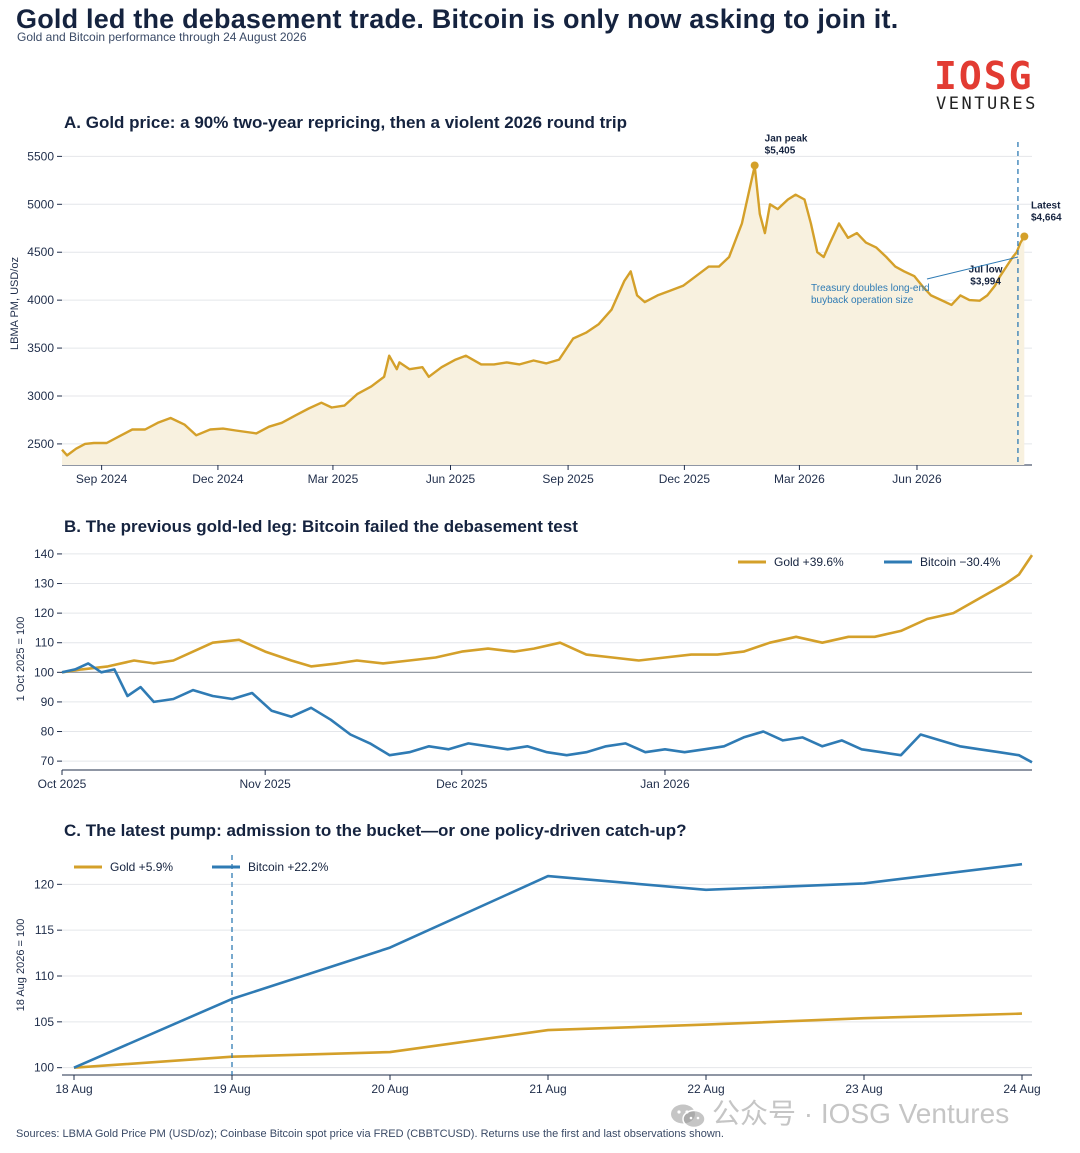  What do you see at coordinates (985, 282) in the screenshot?
I see `low-value: $3,994` at bounding box center [985, 282].